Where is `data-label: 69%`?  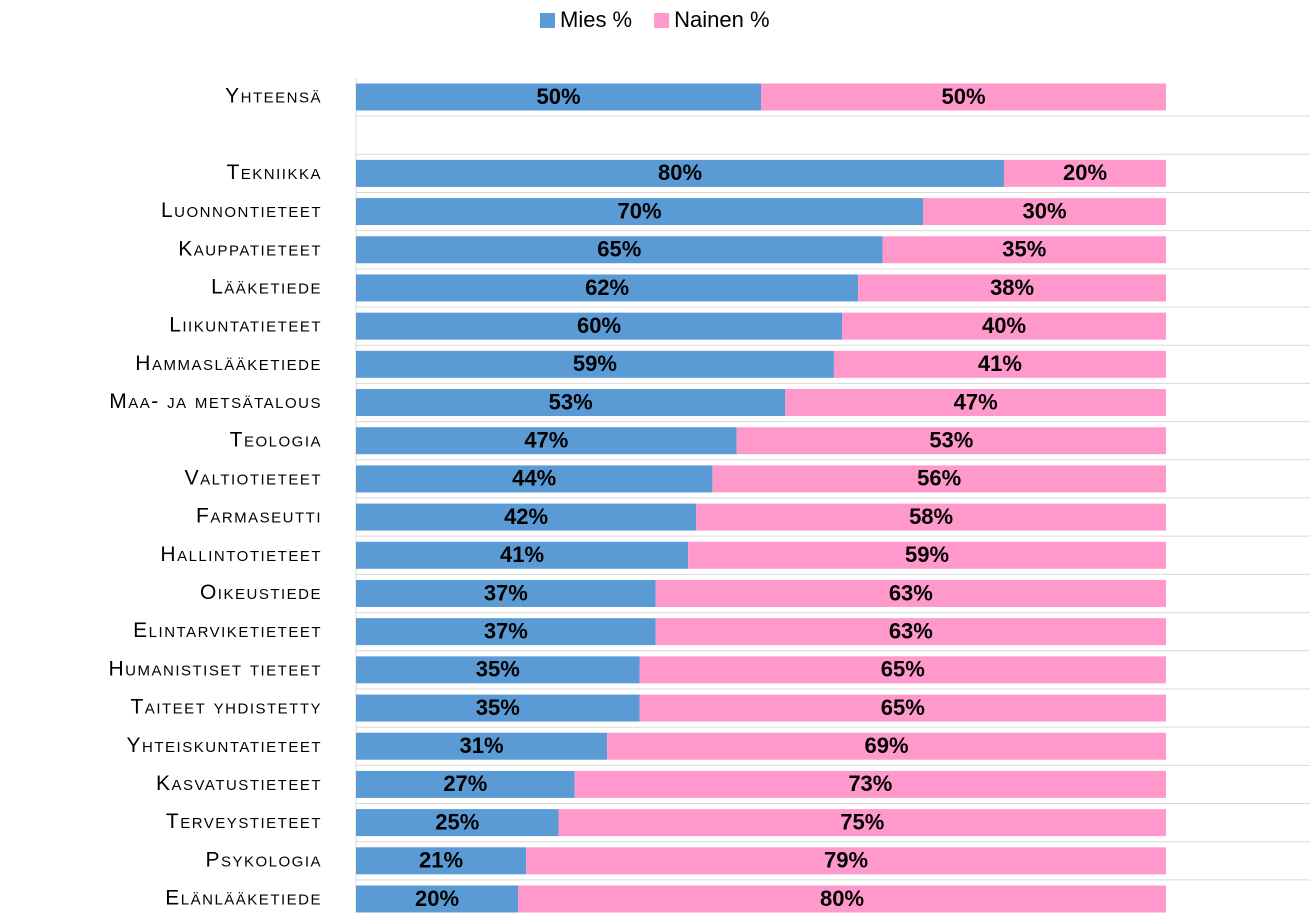 data-label: 69% is located at coordinates (887, 745).